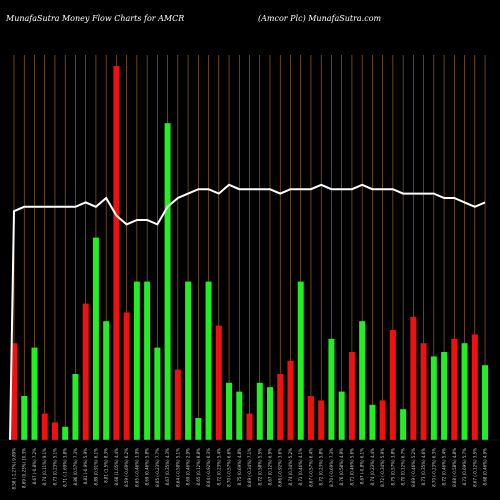 The image size is (500, 500). I want to click on x-tick-label: 8.72 (-0.34%) 5.9%, so click(382, 467).